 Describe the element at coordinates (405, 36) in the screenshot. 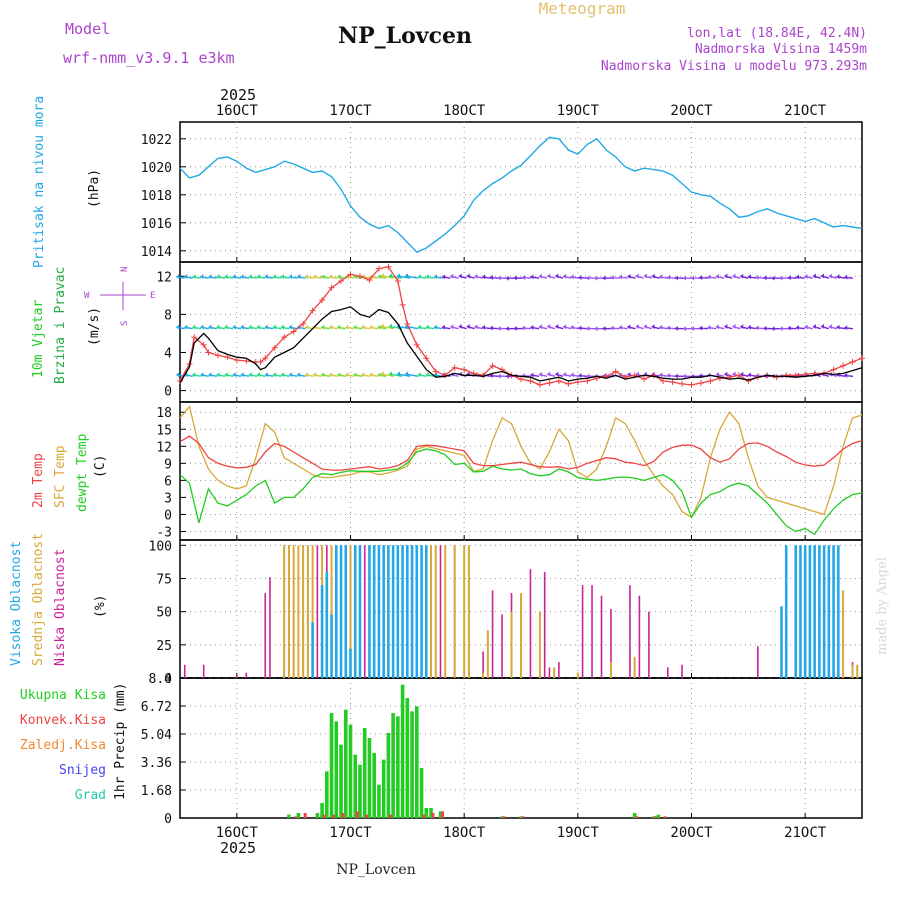

I see `page-title: NP_Lovcen` at that location.